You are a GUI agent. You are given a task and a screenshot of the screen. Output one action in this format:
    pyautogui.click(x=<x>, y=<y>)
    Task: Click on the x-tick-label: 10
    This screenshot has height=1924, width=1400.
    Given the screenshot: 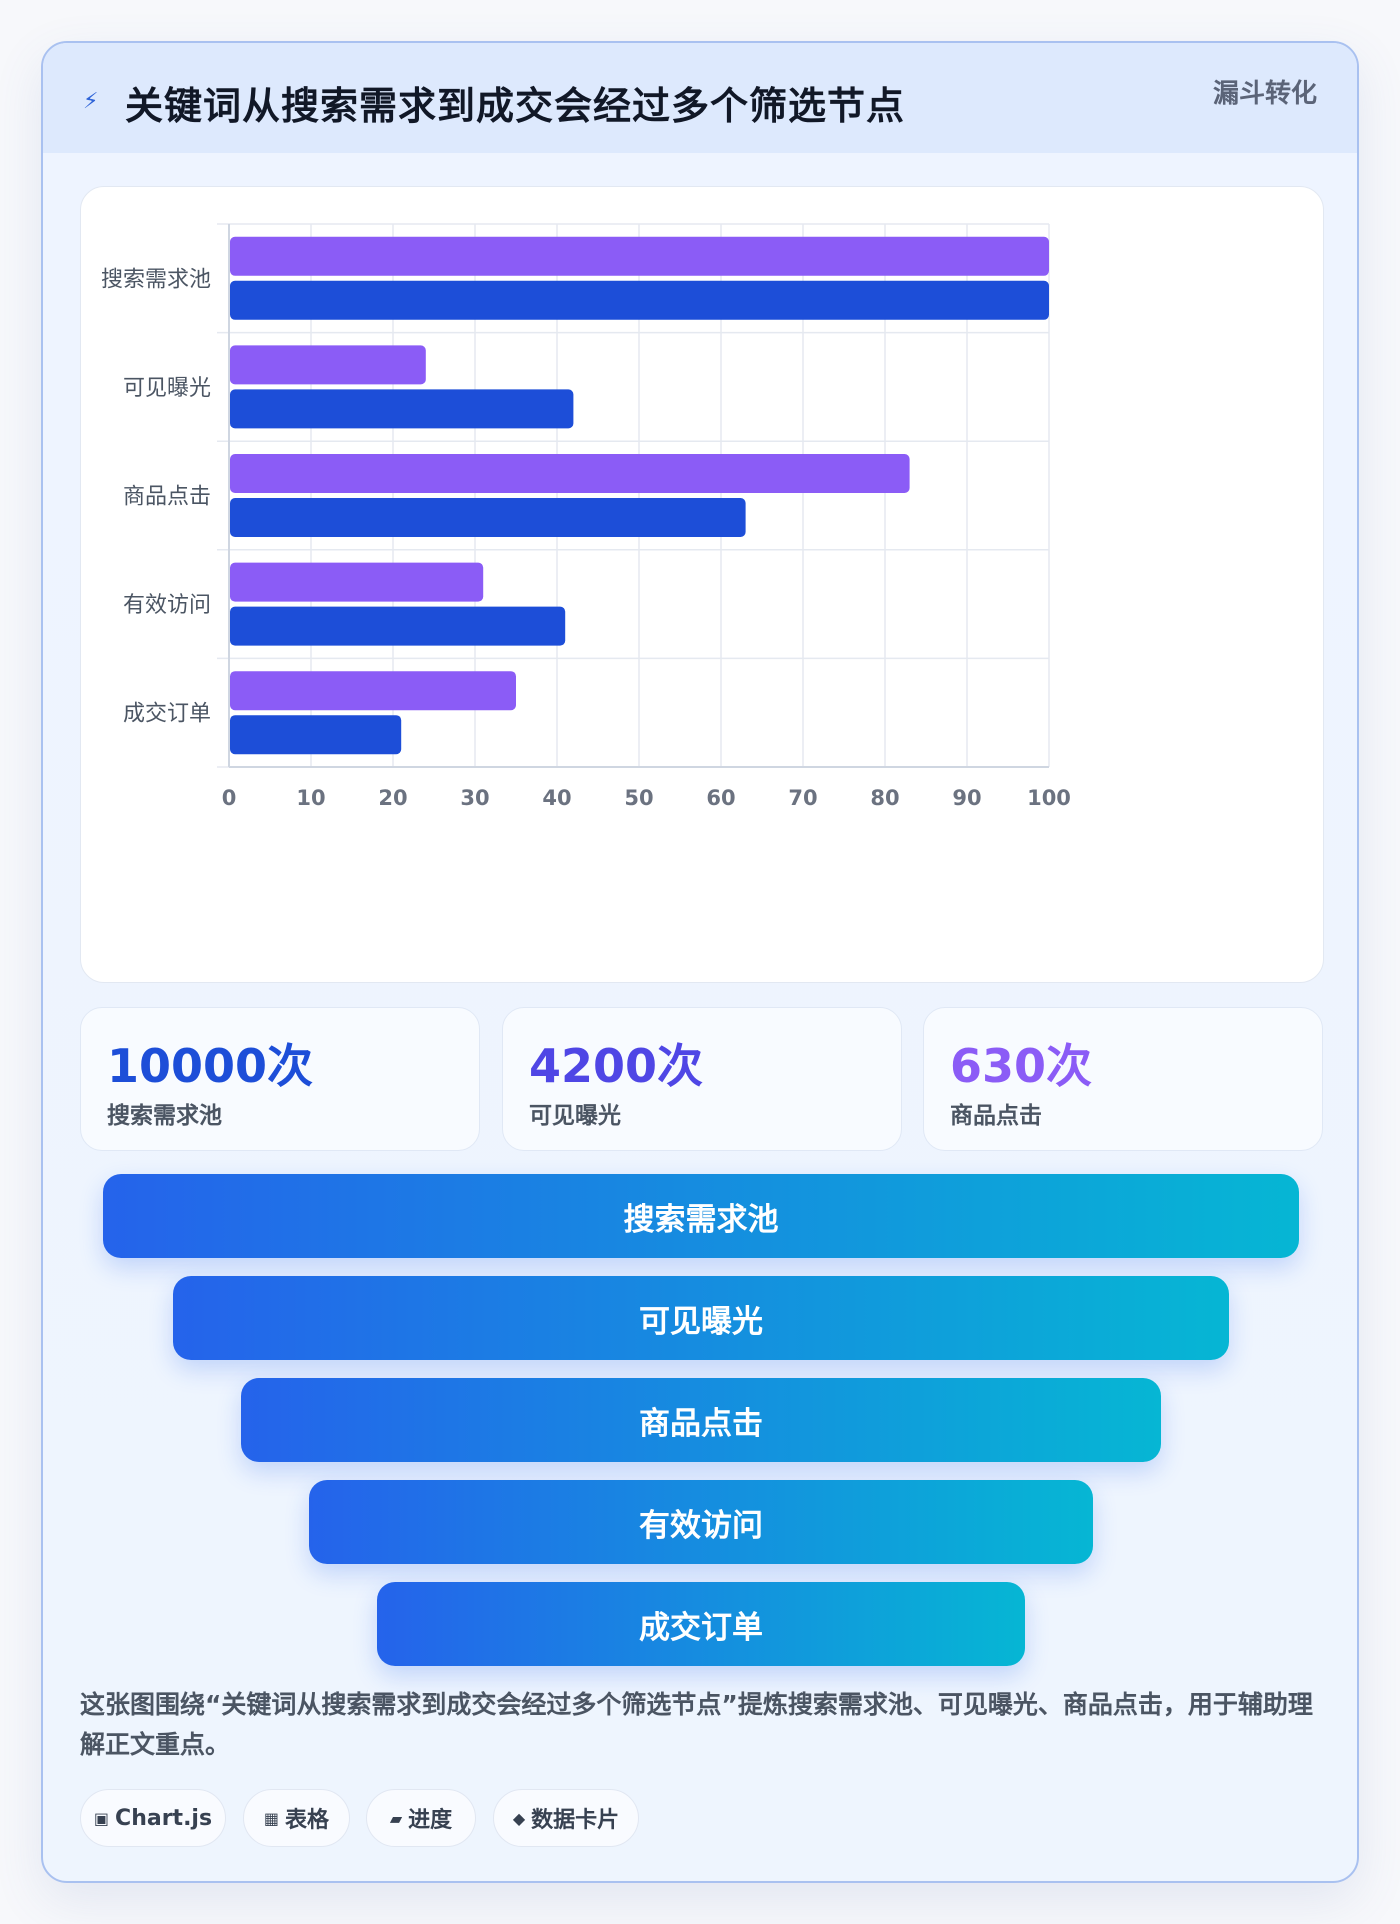 What is the action you would take?
    pyautogui.click(x=310, y=798)
    